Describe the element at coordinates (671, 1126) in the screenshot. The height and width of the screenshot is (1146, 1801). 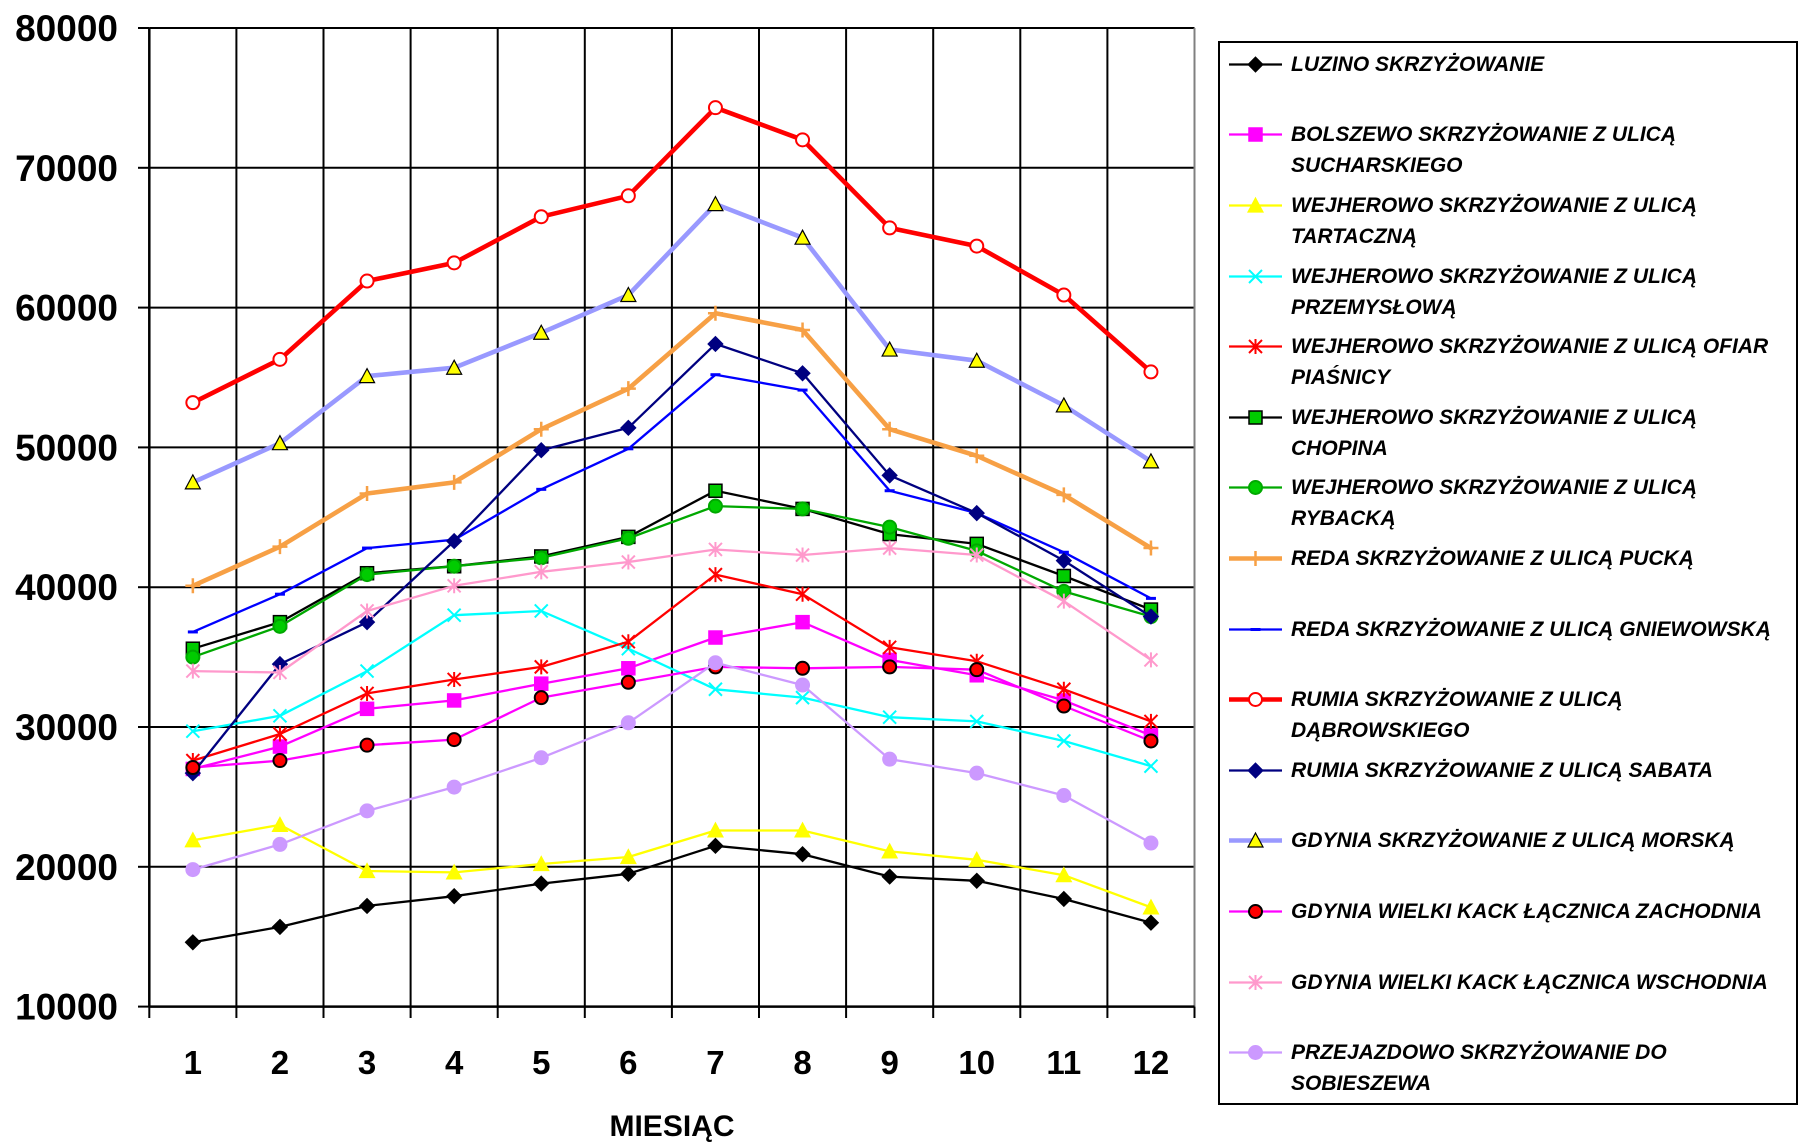
I see `x-axis-title: MIESIĄC` at that location.